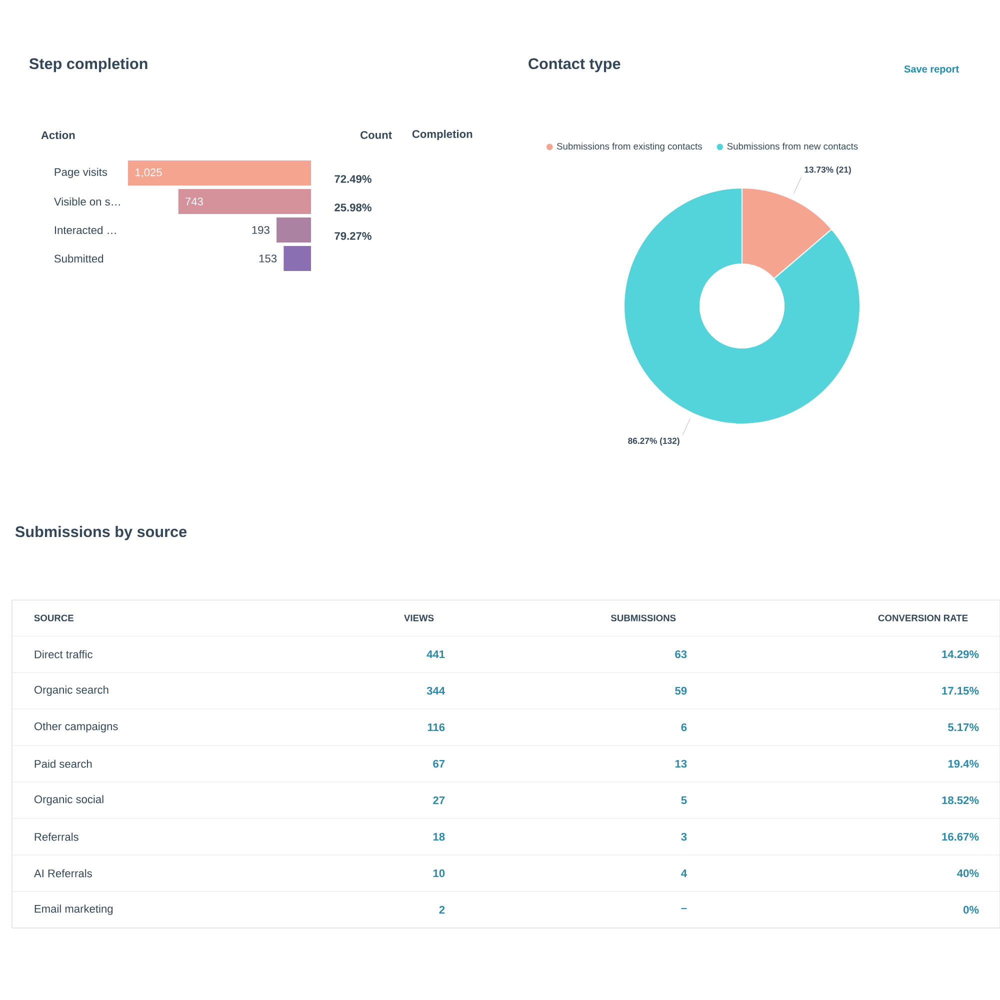 The image size is (1000, 1000). I want to click on text: 17.15%, so click(960, 690).